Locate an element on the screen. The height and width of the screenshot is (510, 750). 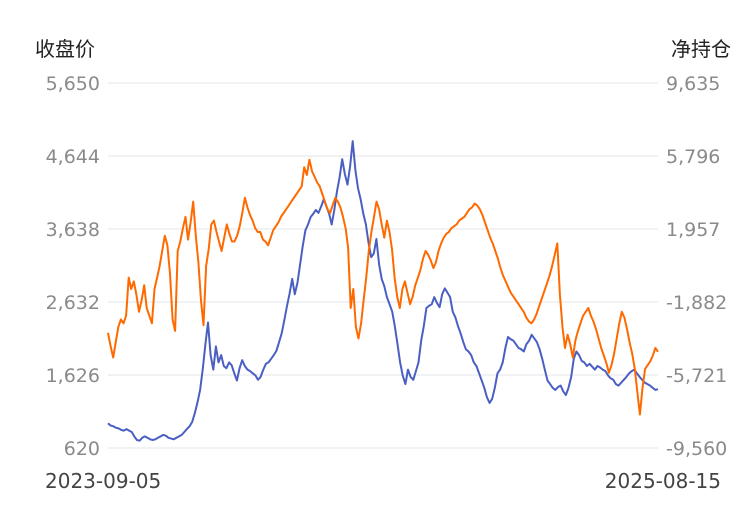
right-tick-label: 9,635 is located at coordinates (693, 84).